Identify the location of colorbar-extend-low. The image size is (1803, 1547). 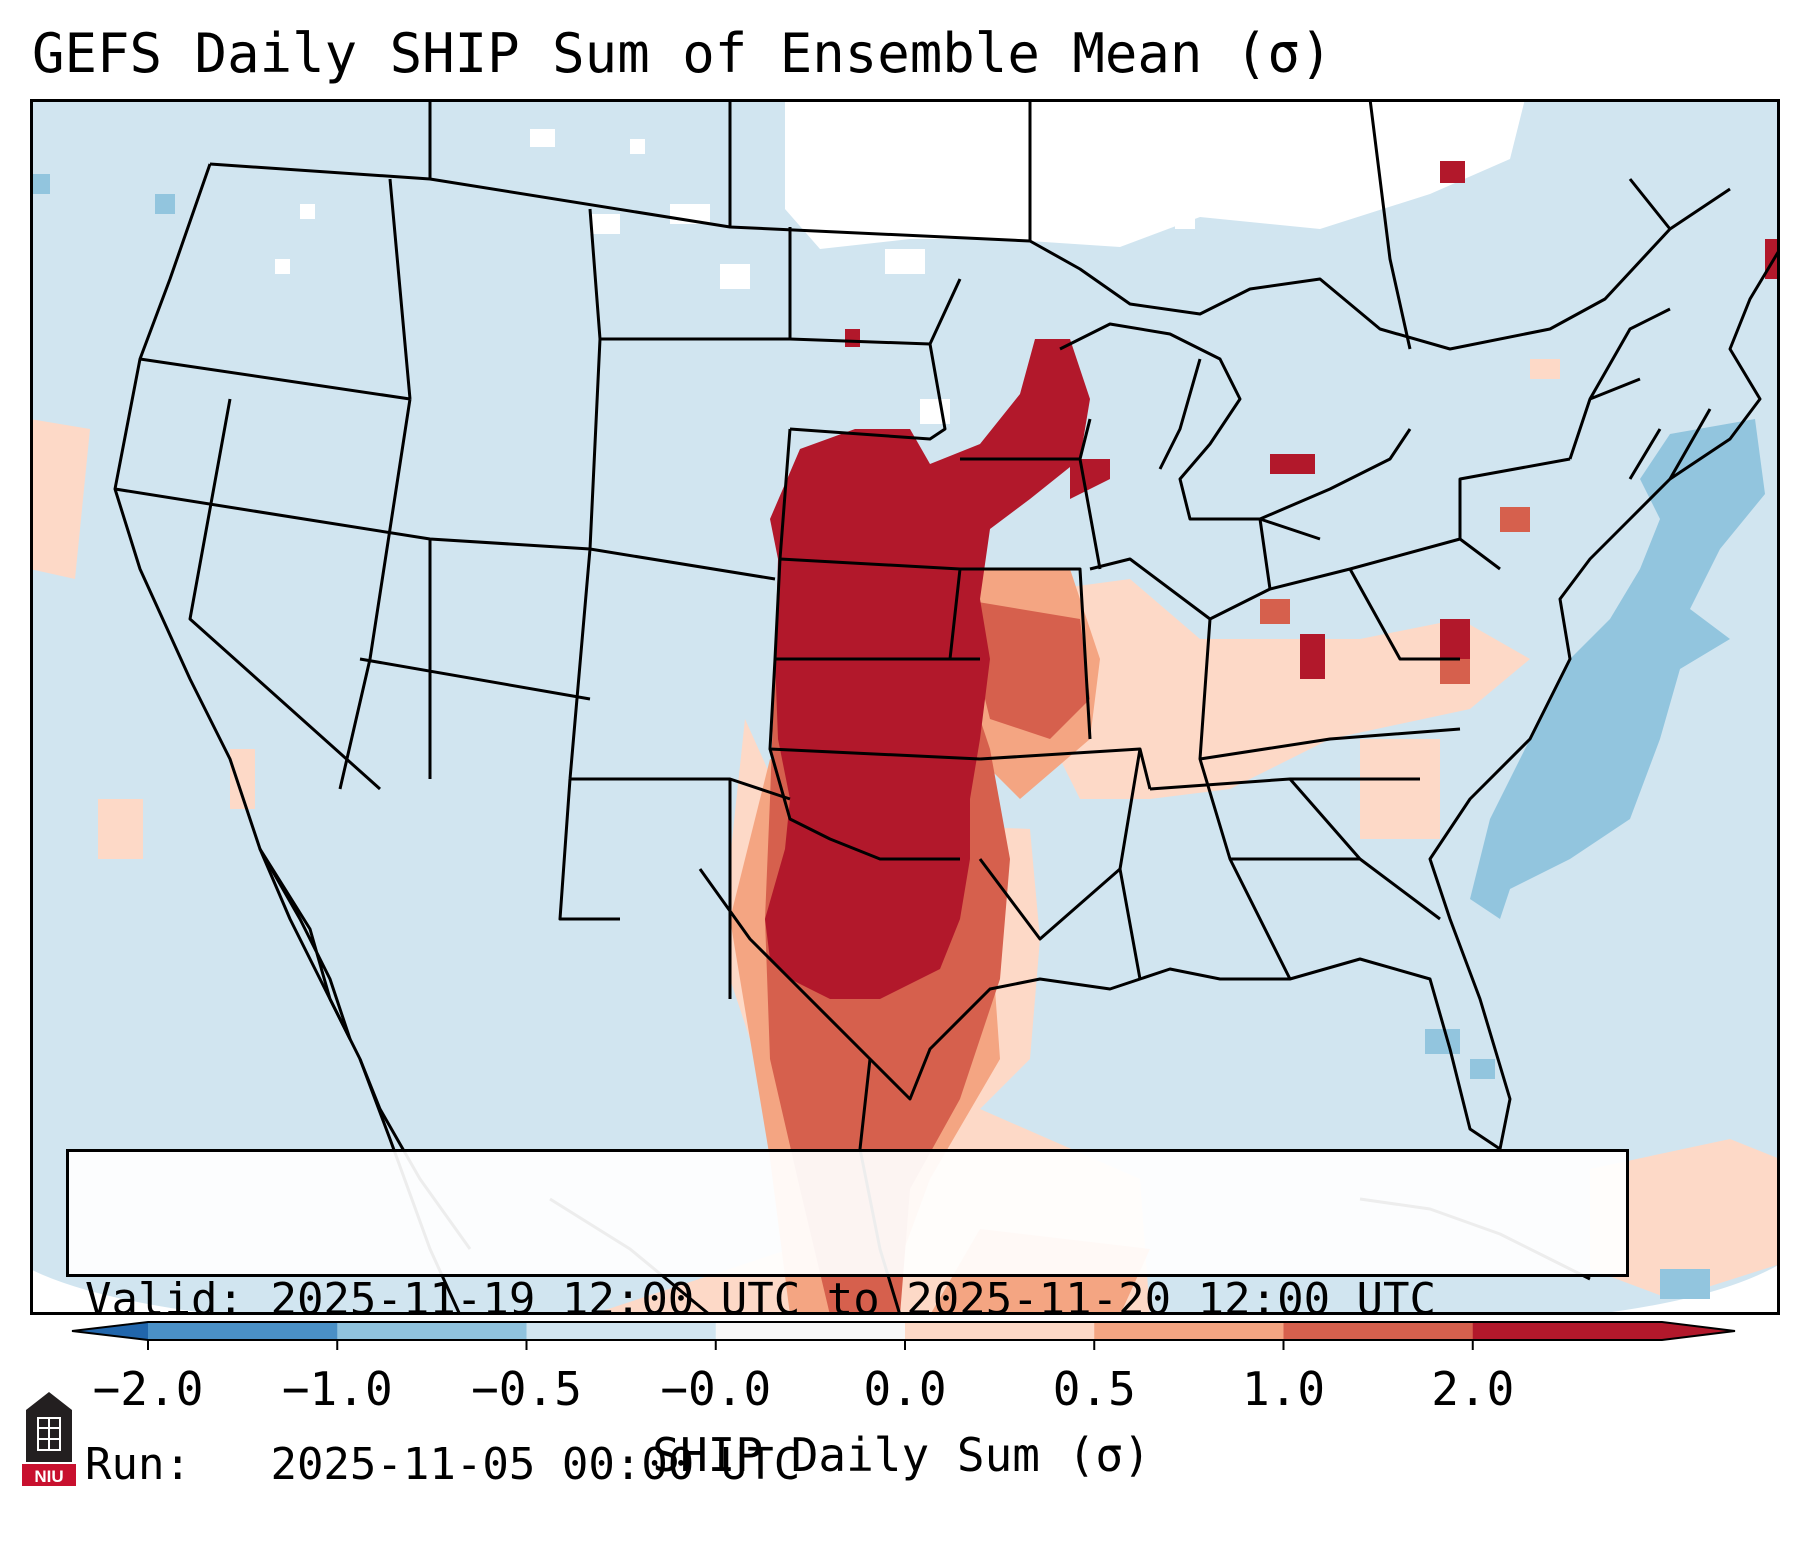
(110, 1331).